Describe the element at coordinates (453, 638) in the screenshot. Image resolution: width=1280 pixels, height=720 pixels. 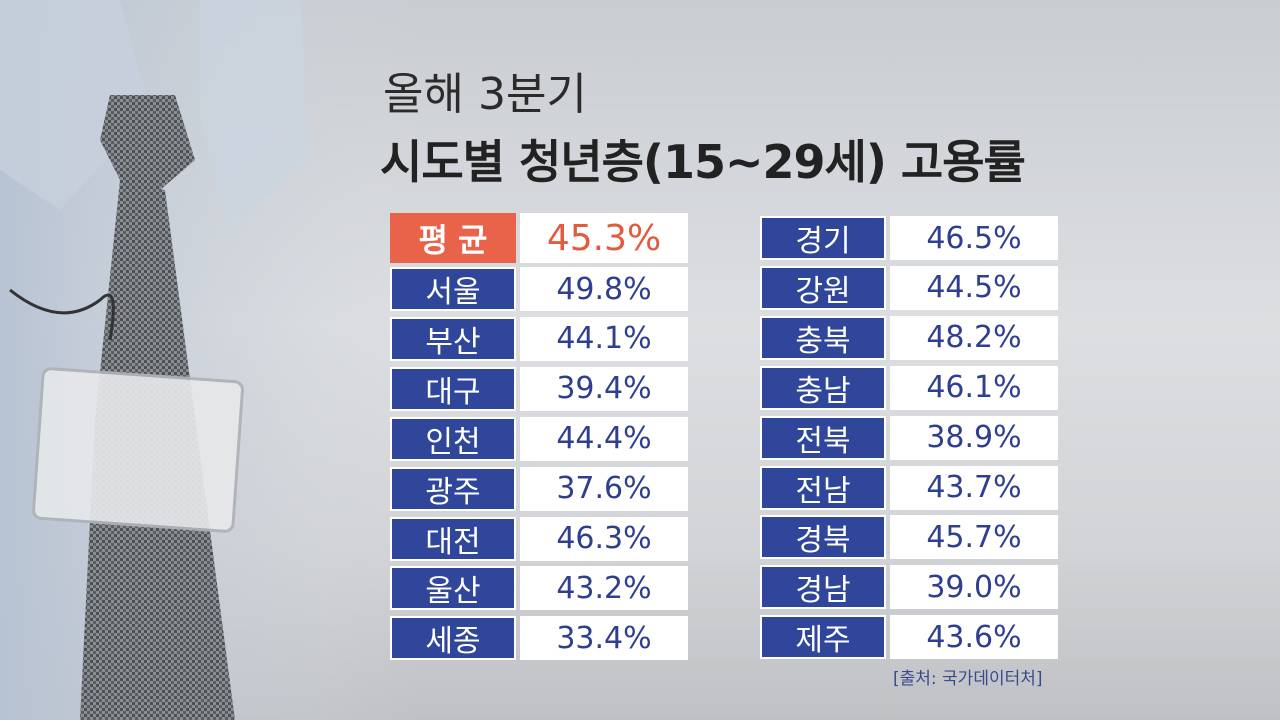
I see `region-label: 세종` at that location.